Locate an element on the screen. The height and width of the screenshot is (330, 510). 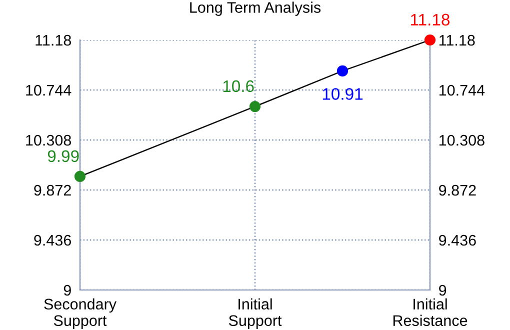
data-label: 10.91 is located at coordinates (342, 94).